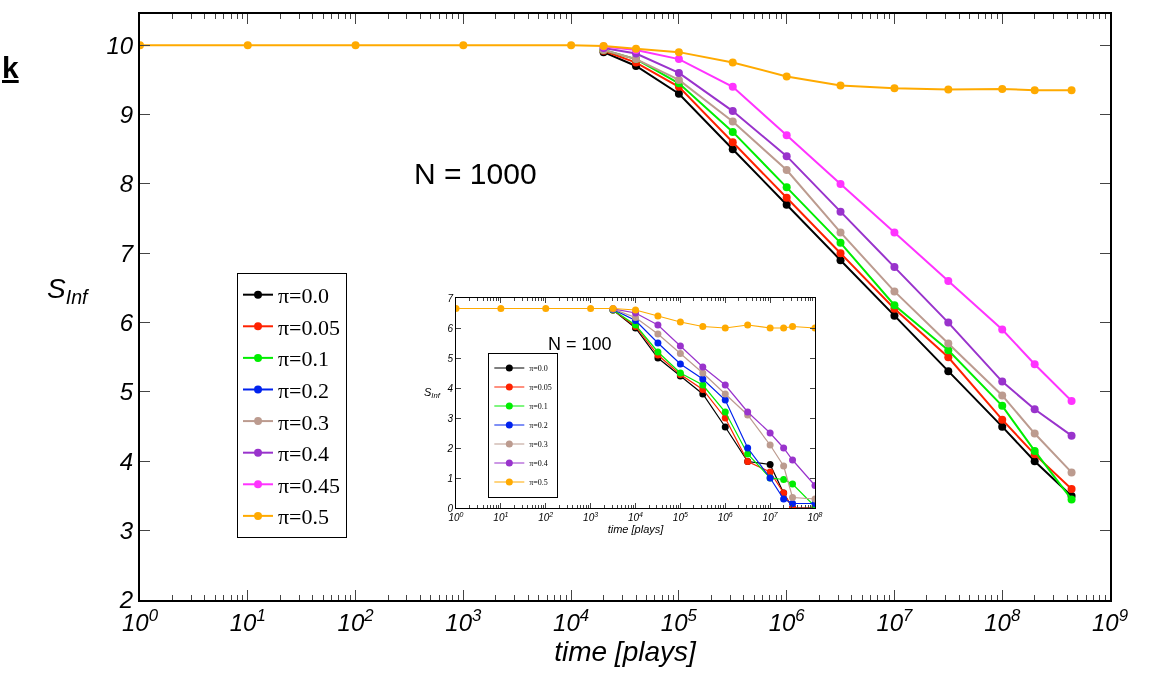  I want to click on y-tick-label: 2, so click(450, 448).